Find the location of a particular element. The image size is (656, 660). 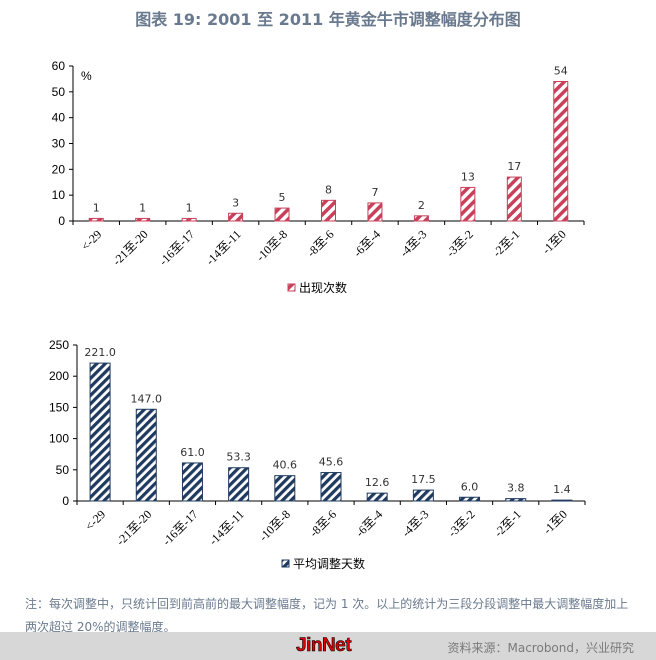

footer: JinNet 资料来源：Macrobond，兴业研究 is located at coordinates (328, 646).